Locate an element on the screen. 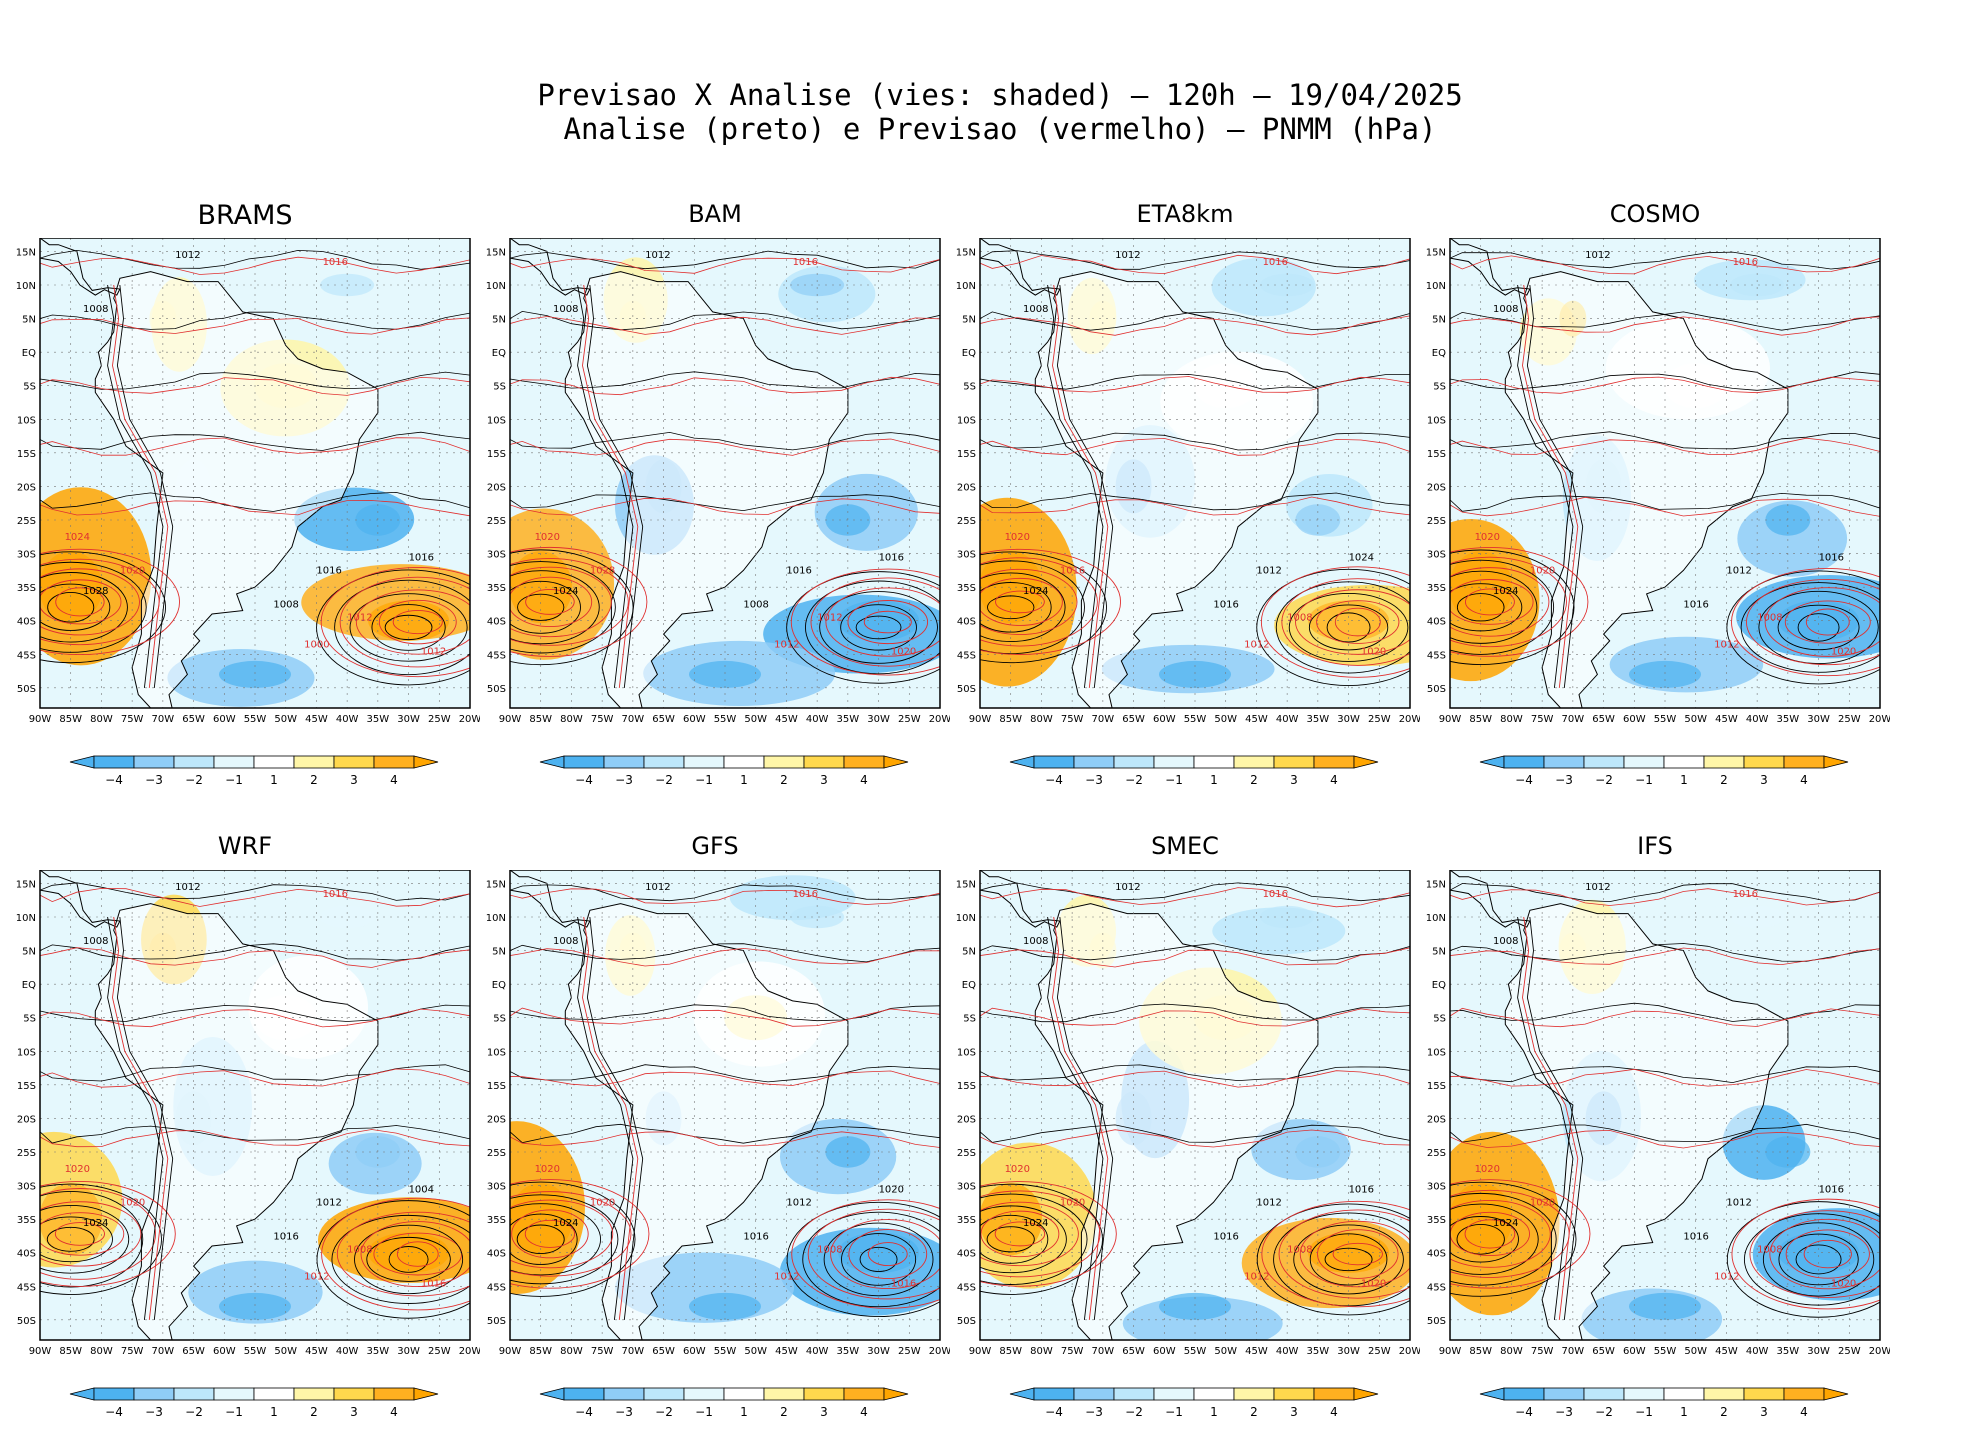 The height and width of the screenshot is (1452, 1964). lat-tick-label: EQ is located at coordinates (1439, 985).